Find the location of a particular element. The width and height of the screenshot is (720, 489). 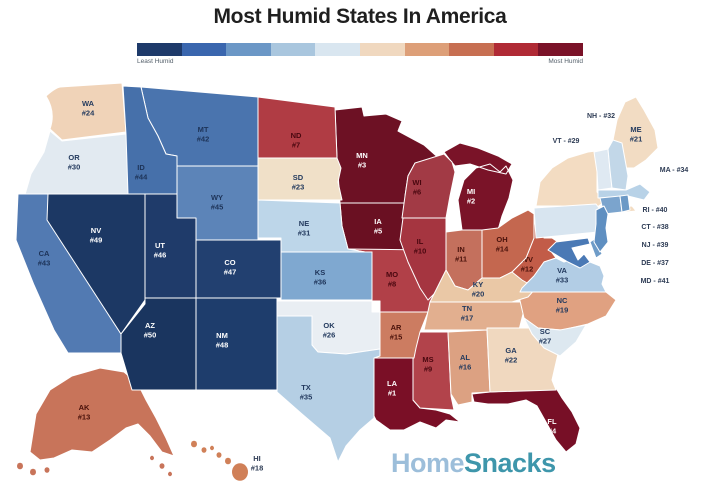

state-shape-va is located at coordinates (563, 275).